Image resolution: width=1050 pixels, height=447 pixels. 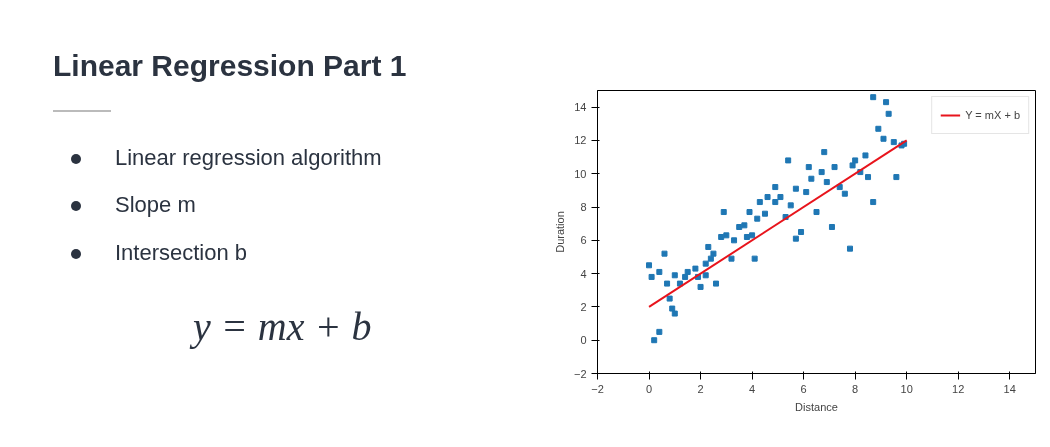 I want to click on text: Intersection b, so click(x=181, y=252).